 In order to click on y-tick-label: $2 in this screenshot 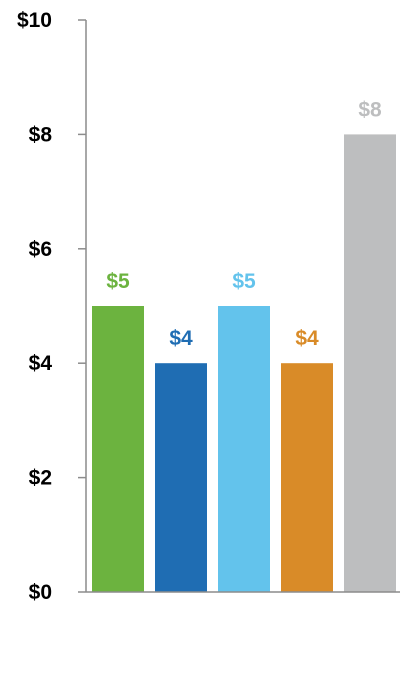, I will do `click(40, 478)`.